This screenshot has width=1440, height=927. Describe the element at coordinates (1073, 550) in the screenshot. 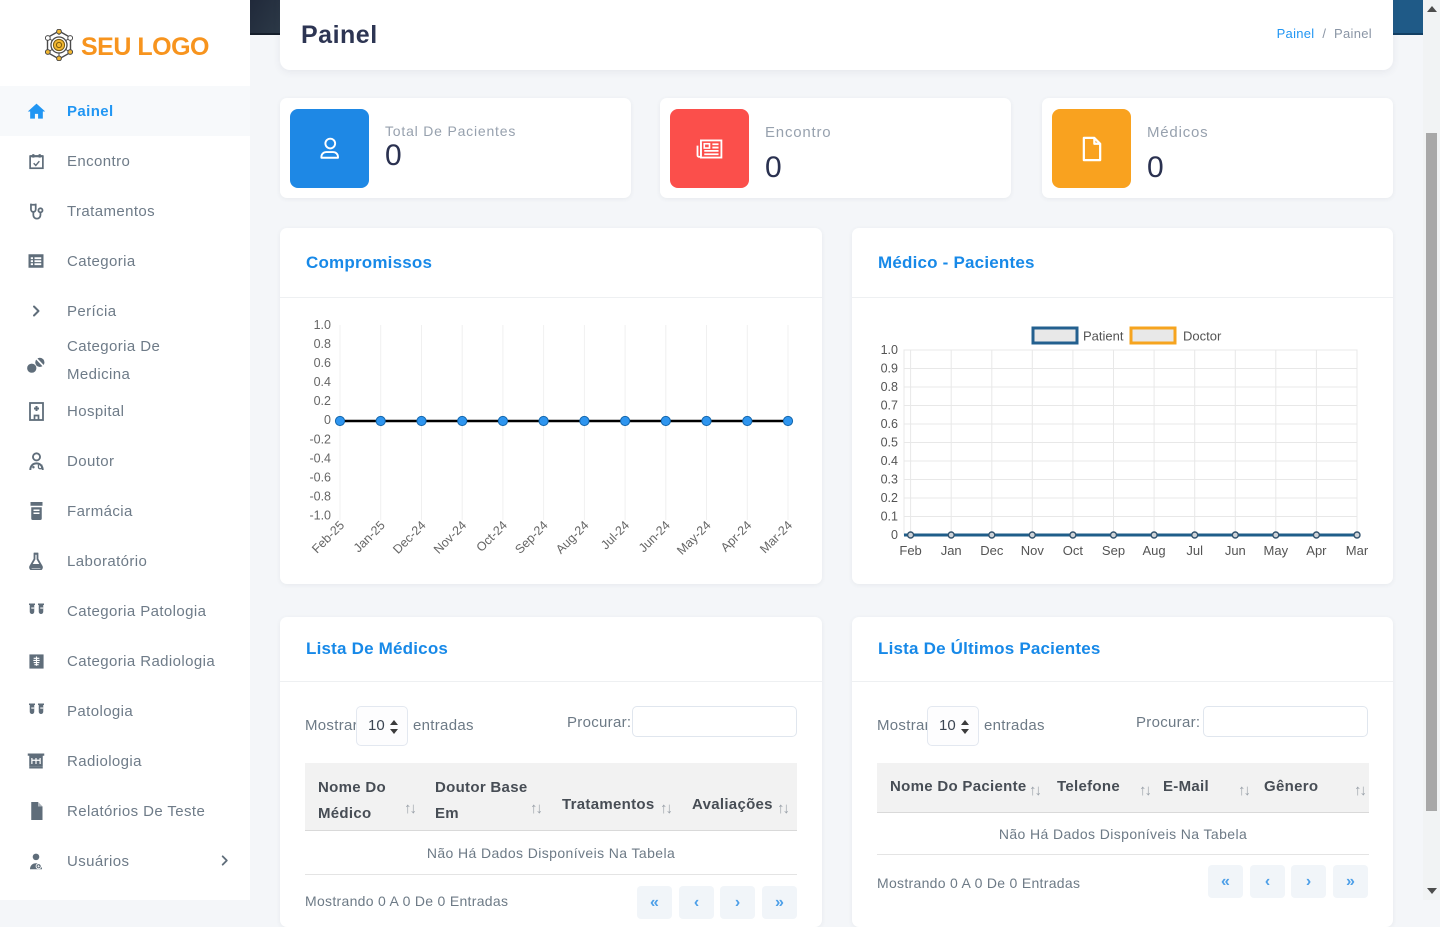

I see `svg-text: Oct` at that location.